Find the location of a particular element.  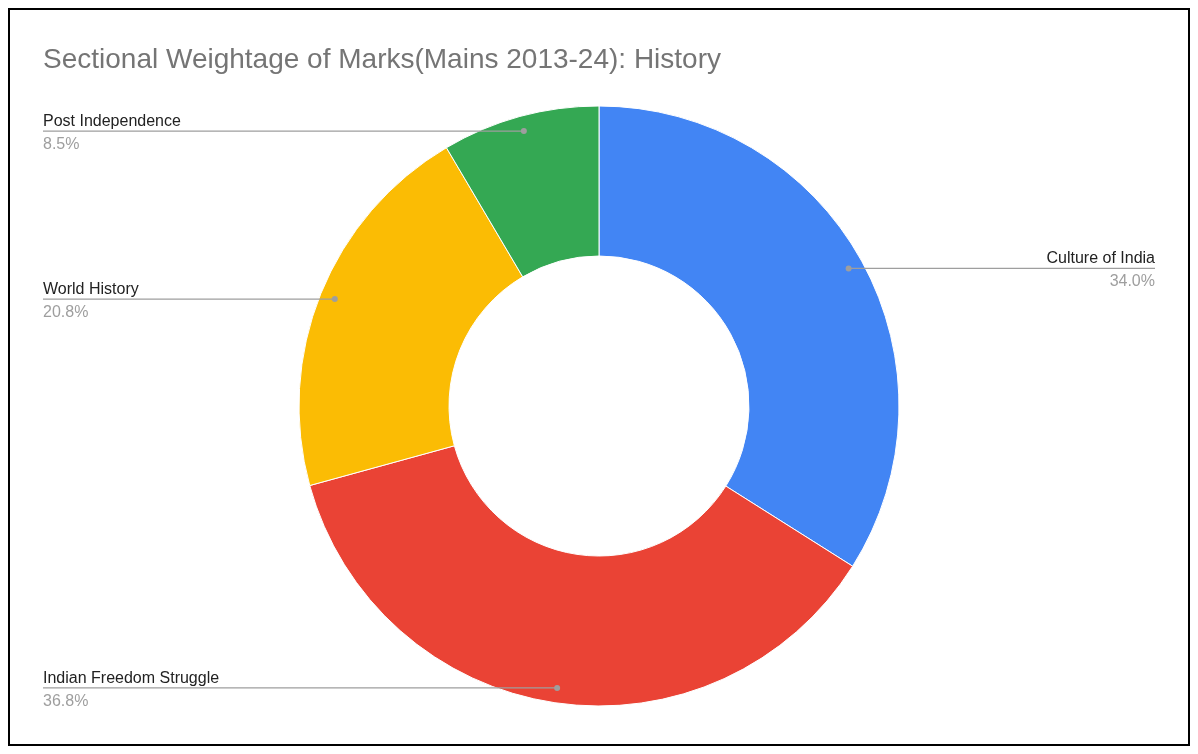

data-label: 20.8% is located at coordinates (66, 312).